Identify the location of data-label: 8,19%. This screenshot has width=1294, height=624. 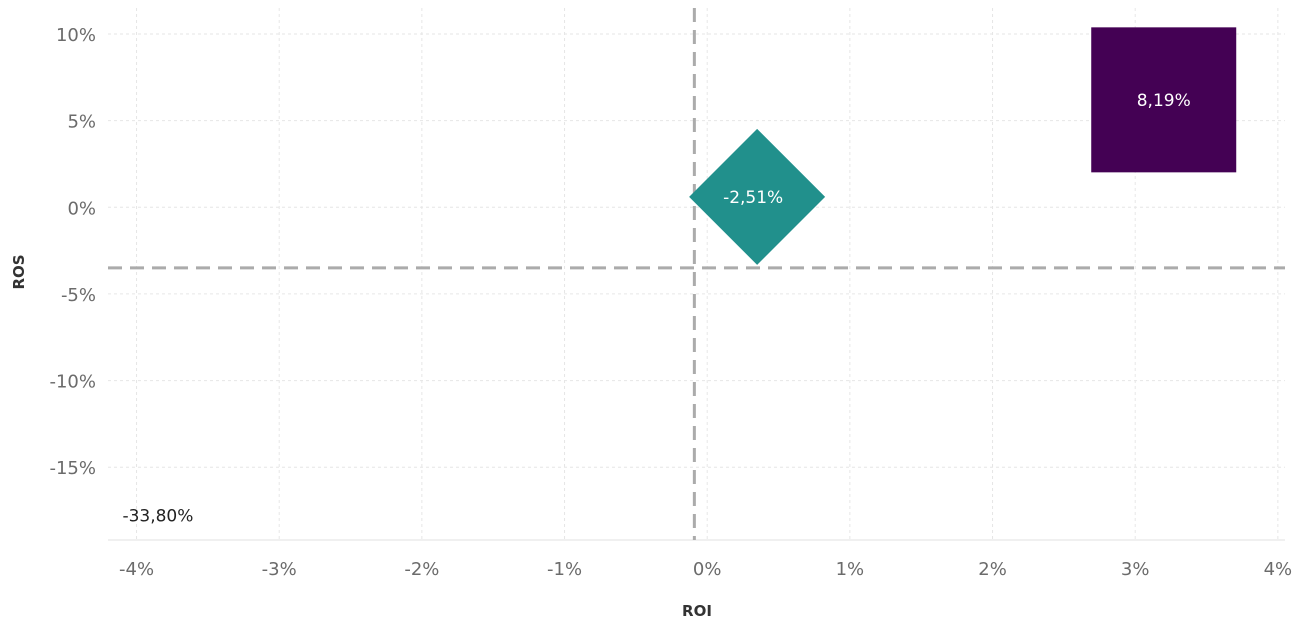
(1164, 101).